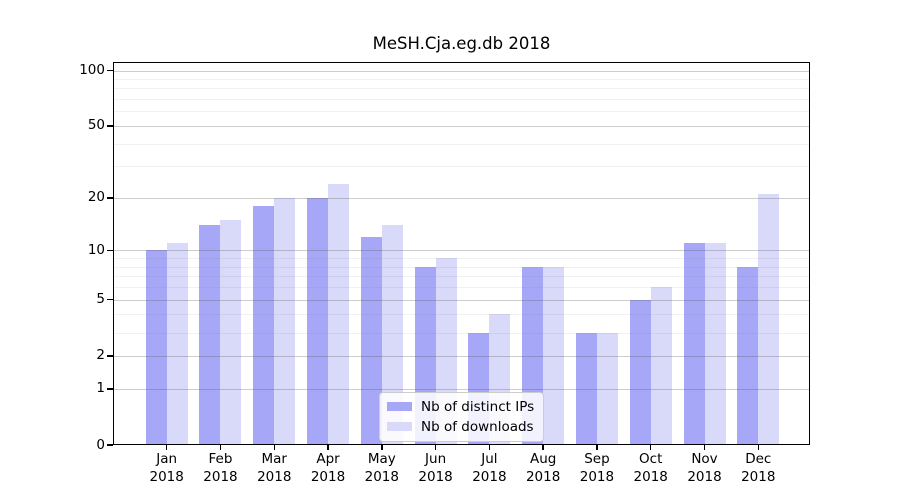  I want to click on bar-jan-downloads, so click(177, 344).